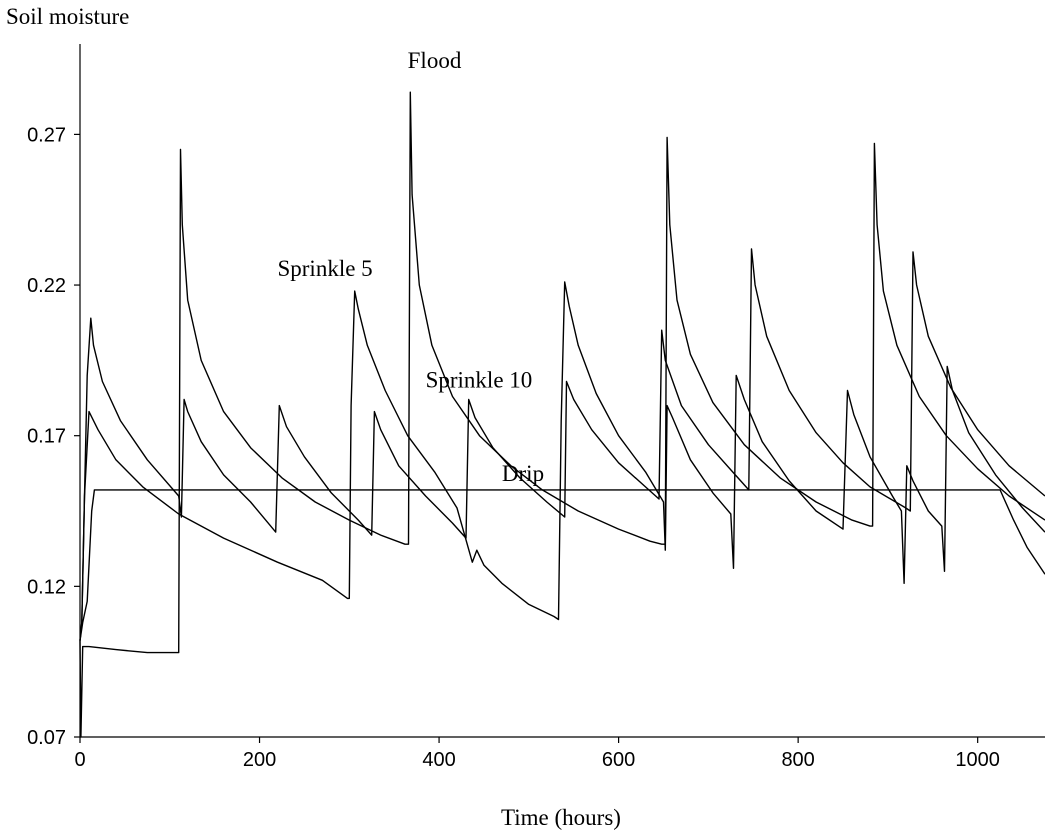 Image resolution: width=1045 pixels, height=839 pixels. Describe the element at coordinates (46, 587) in the screenshot. I see `y-tick-label: 0.12` at that location.